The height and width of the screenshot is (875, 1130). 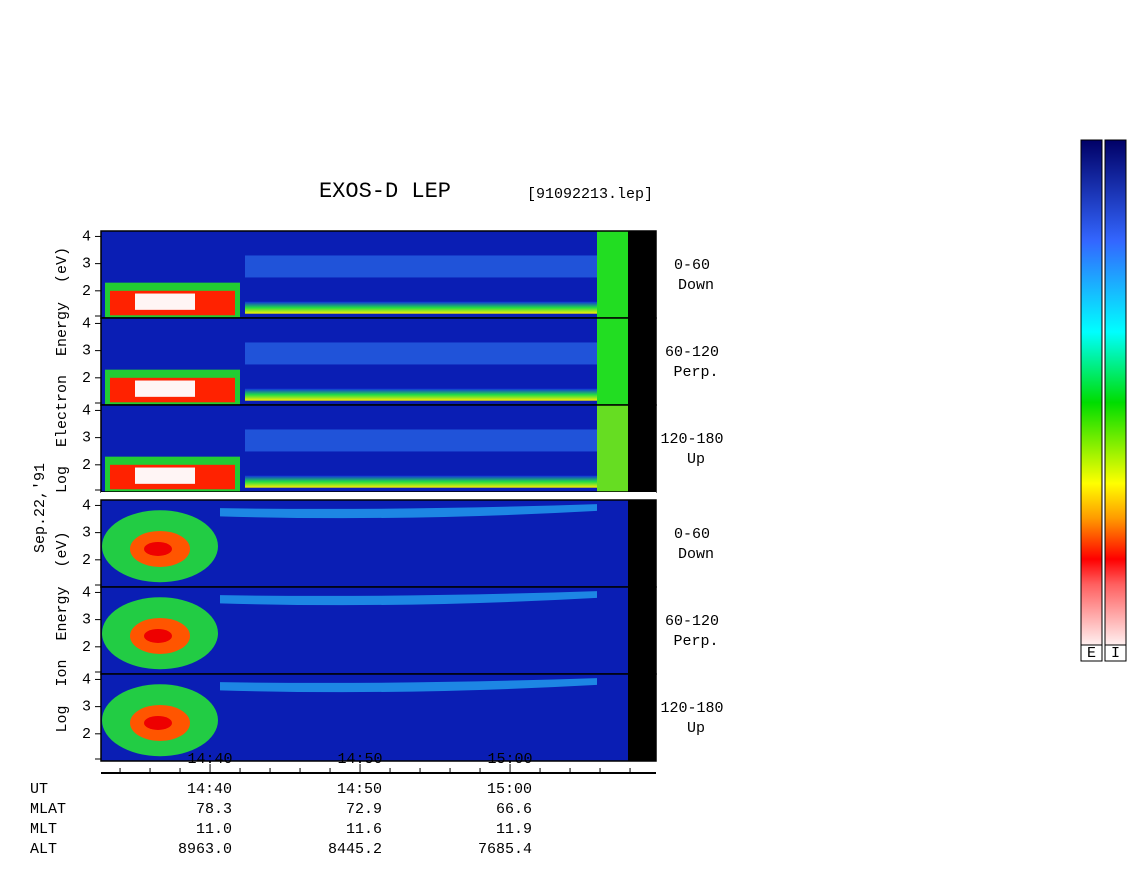 I want to click on ephemeris-name: ALT, so click(x=43, y=849).